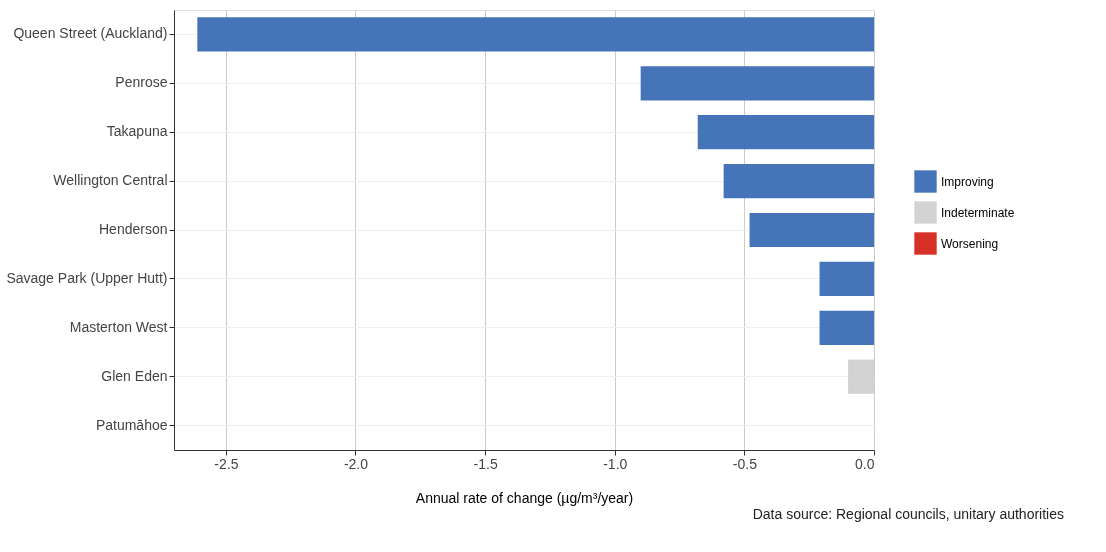 The width and height of the screenshot is (1106, 552). I want to click on y-tick-label: Queen Street (Auckland), so click(90, 33).